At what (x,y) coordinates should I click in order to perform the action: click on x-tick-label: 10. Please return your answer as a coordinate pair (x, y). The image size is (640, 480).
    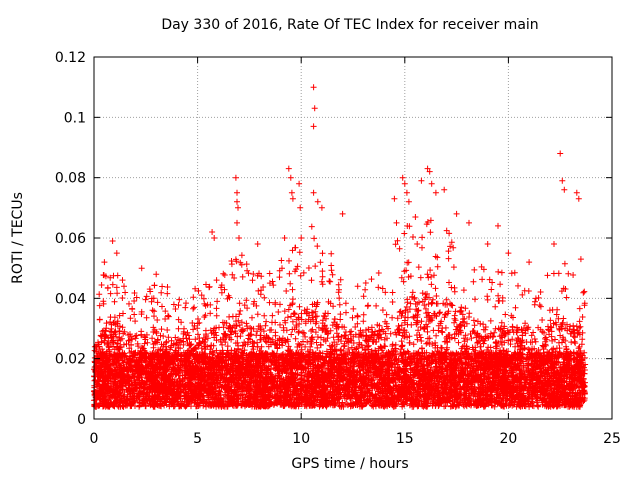
    Looking at the image, I should click on (301, 439).